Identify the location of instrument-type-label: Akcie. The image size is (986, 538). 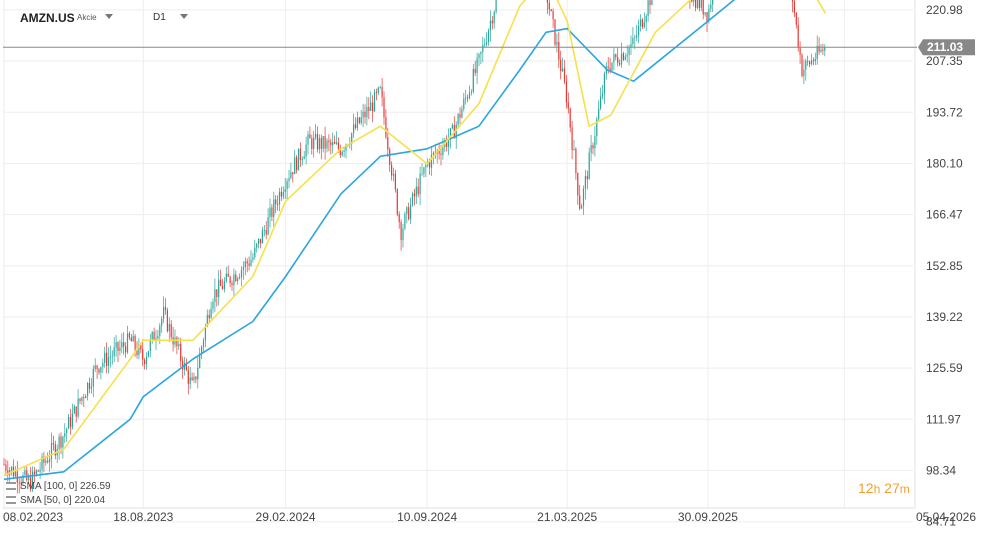
(87, 17).